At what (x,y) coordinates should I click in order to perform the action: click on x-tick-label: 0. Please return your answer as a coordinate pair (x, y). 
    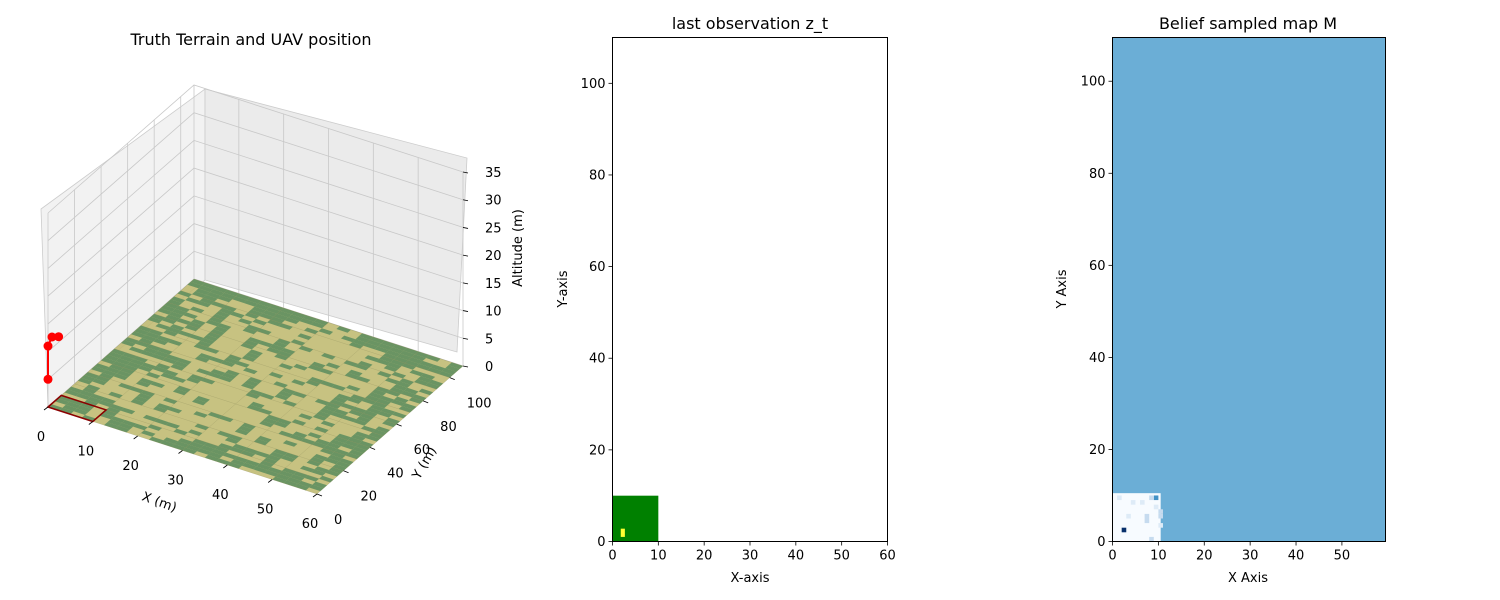
    Looking at the image, I should click on (612, 556).